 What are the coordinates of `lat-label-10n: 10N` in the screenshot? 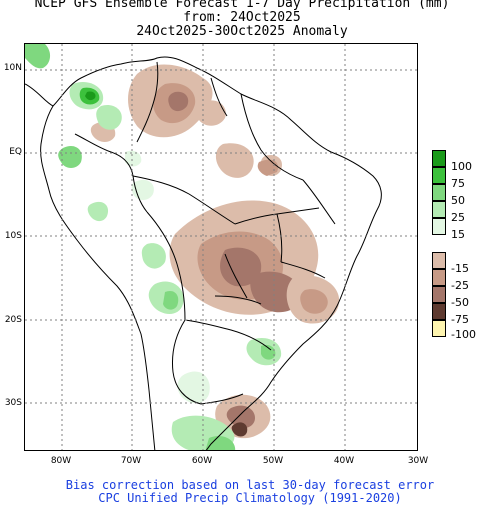 It's located at (12, 68).